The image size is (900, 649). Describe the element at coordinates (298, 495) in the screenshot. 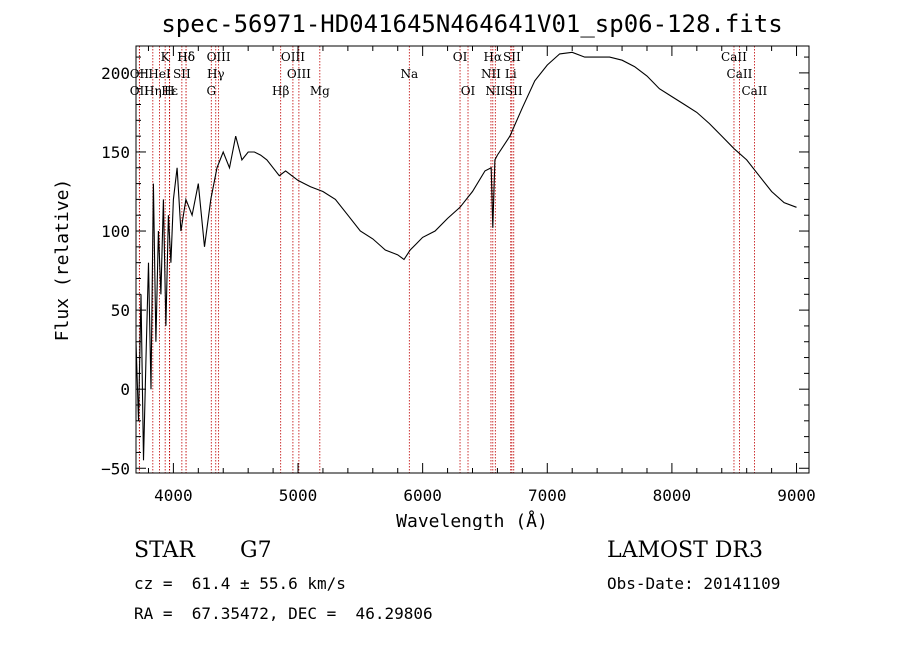

I see `x-tick-label-1: 5000` at that location.